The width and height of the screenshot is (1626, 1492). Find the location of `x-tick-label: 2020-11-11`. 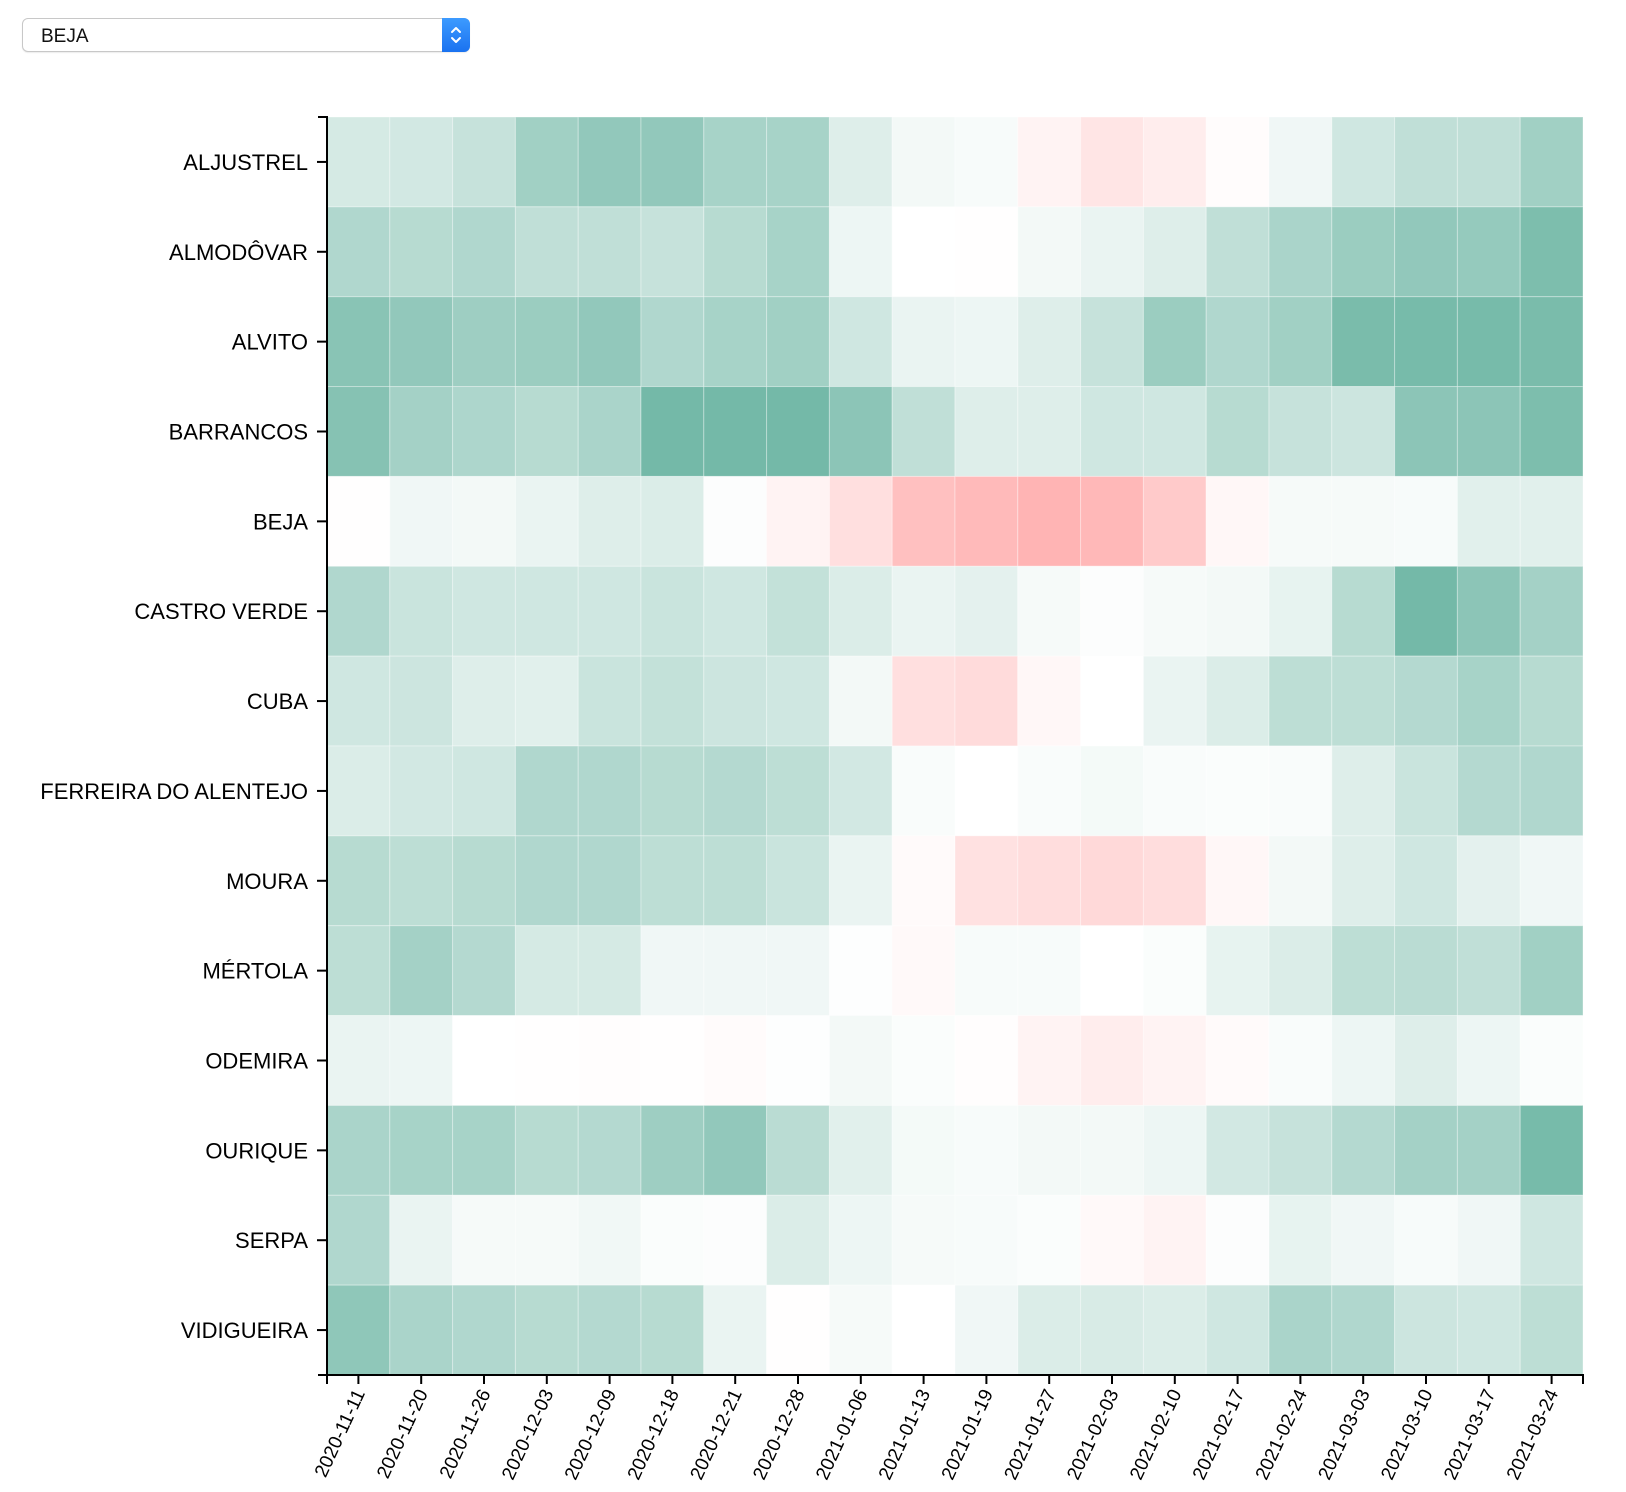

x-tick-label: 2020-11-11 is located at coordinates (340, 1433).